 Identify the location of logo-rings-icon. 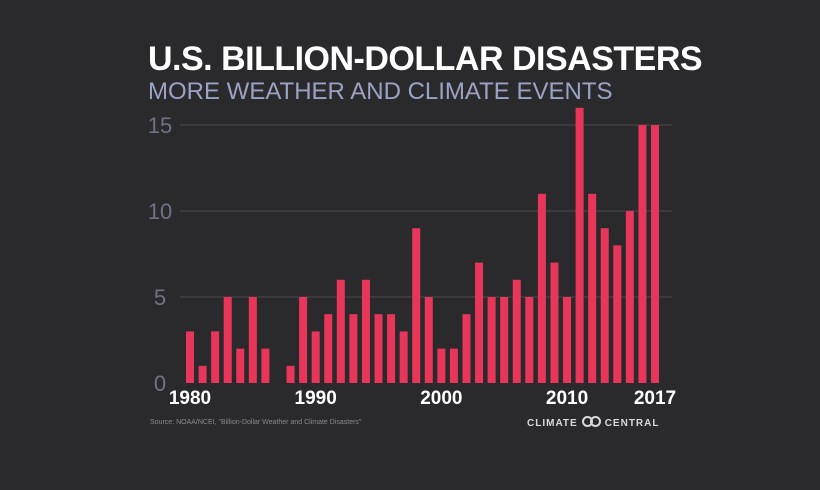
(591, 423).